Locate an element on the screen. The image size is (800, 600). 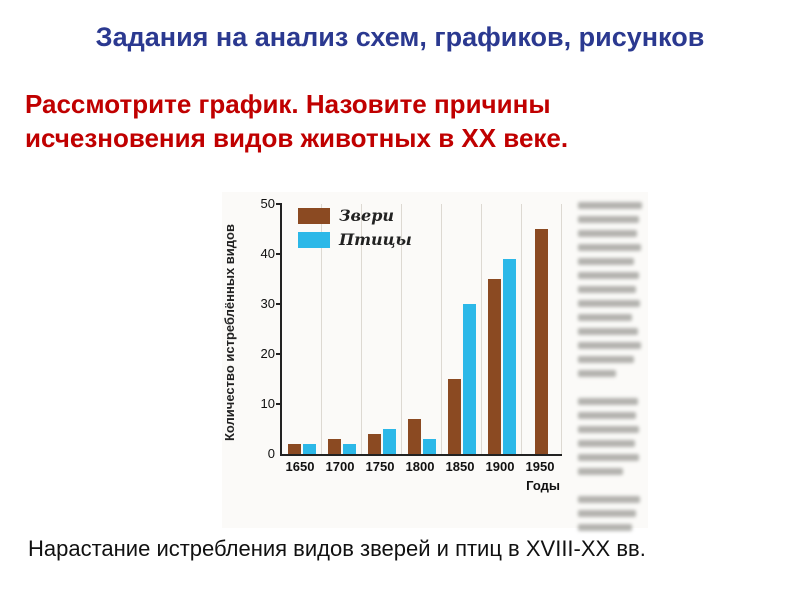
legend-label-animals: Звери is located at coordinates (367, 215).